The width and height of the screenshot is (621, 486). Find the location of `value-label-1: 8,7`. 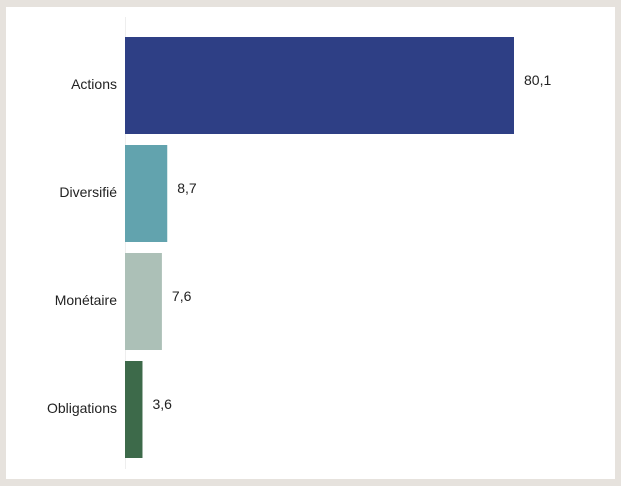

value-label-1: 8,7 is located at coordinates (187, 188).